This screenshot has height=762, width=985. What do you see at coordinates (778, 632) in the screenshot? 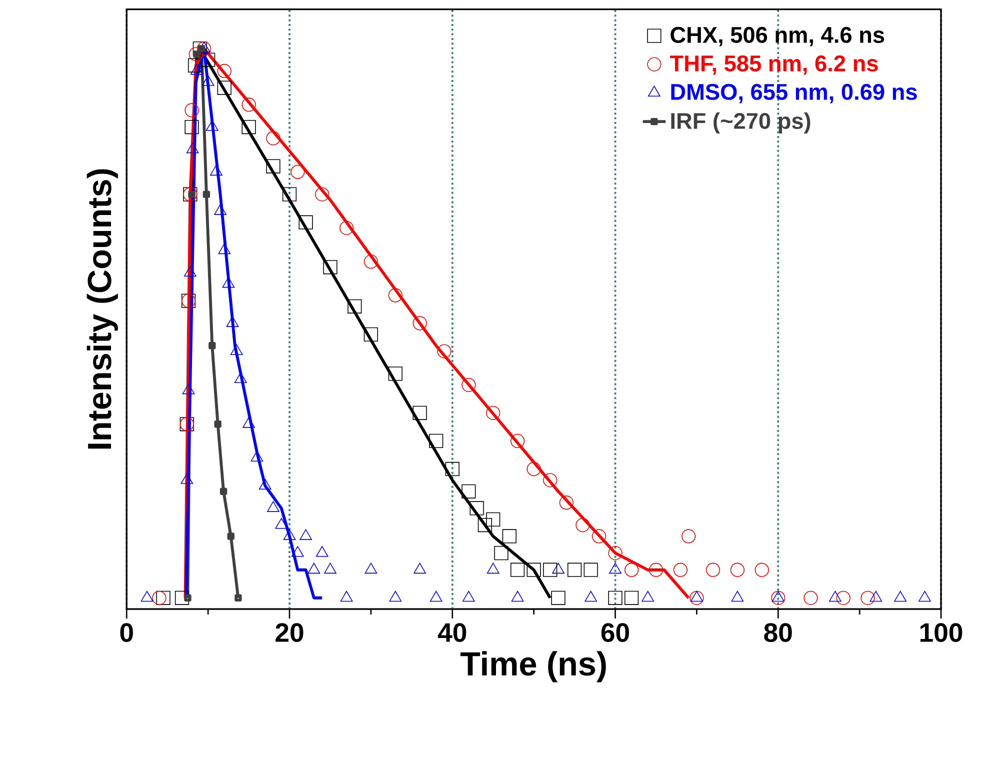
I see `x-tick-label: 80` at bounding box center [778, 632].